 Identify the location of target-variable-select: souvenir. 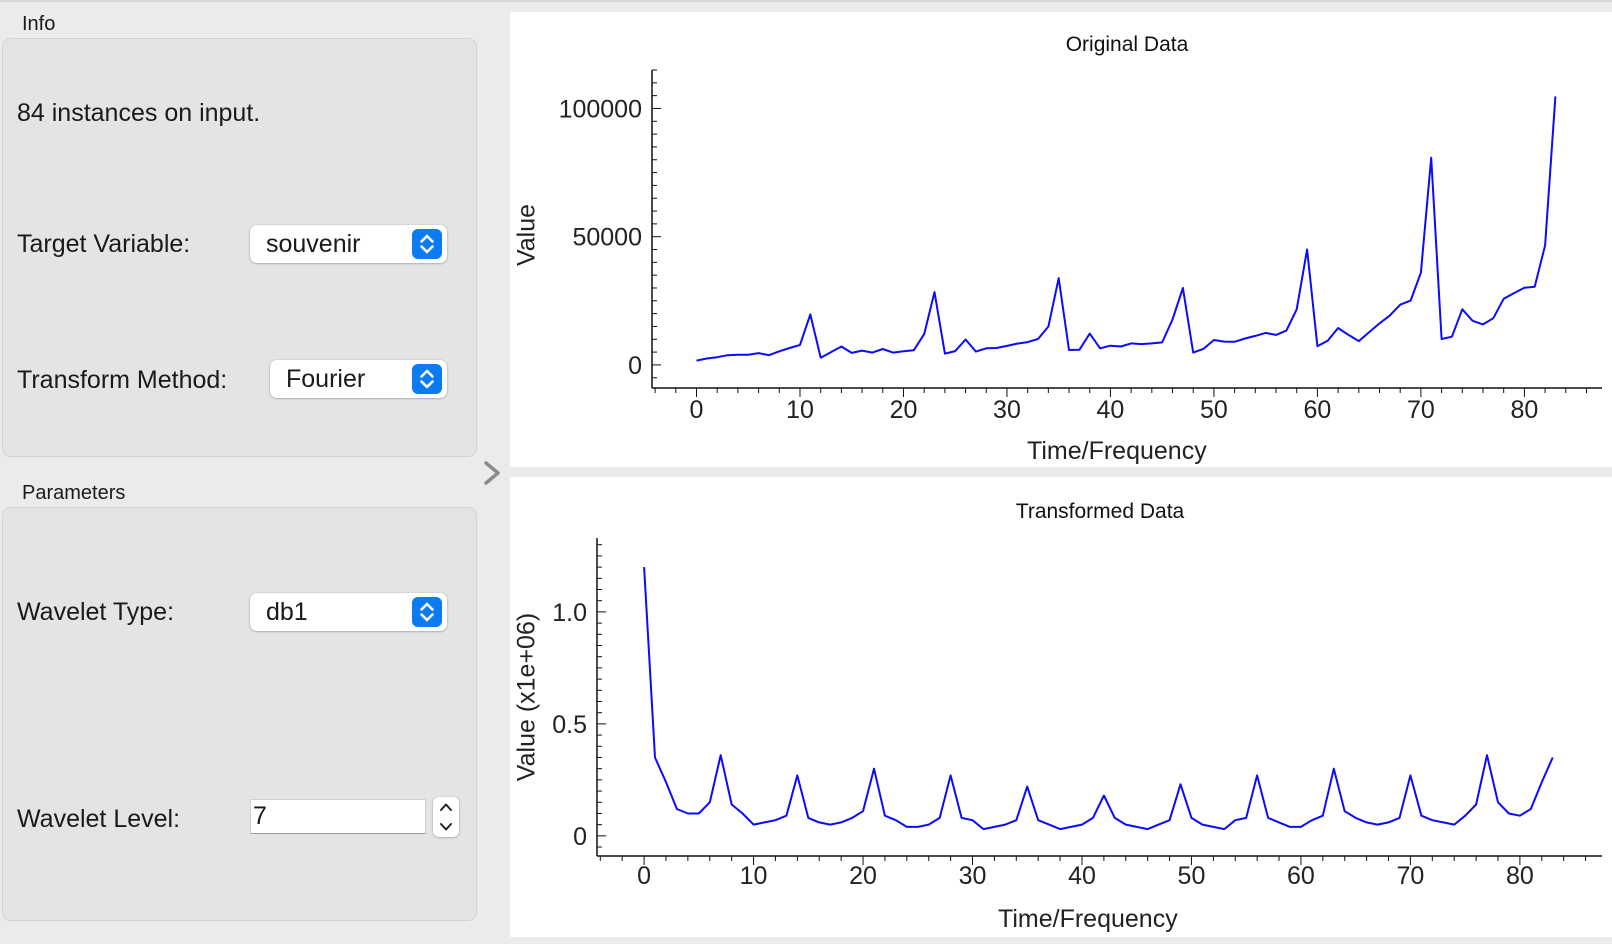
(348, 244).